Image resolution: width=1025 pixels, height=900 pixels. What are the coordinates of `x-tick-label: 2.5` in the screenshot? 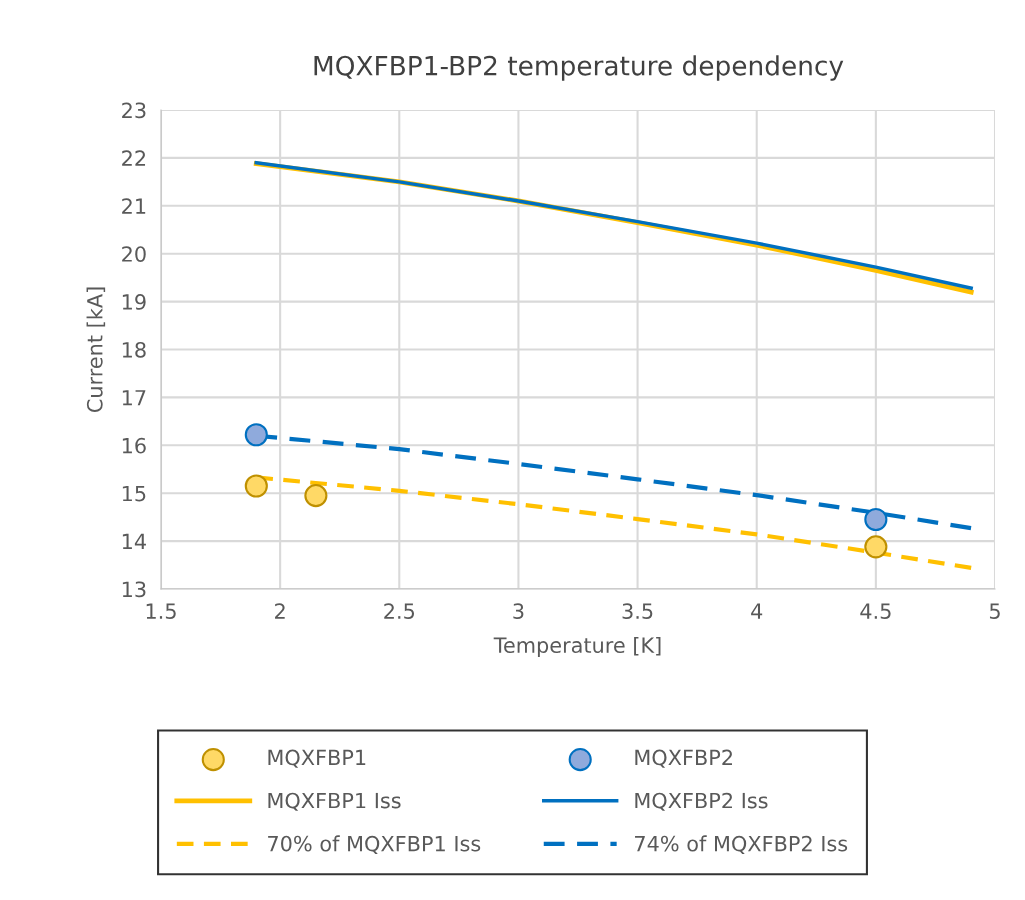 It's located at (399, 611).